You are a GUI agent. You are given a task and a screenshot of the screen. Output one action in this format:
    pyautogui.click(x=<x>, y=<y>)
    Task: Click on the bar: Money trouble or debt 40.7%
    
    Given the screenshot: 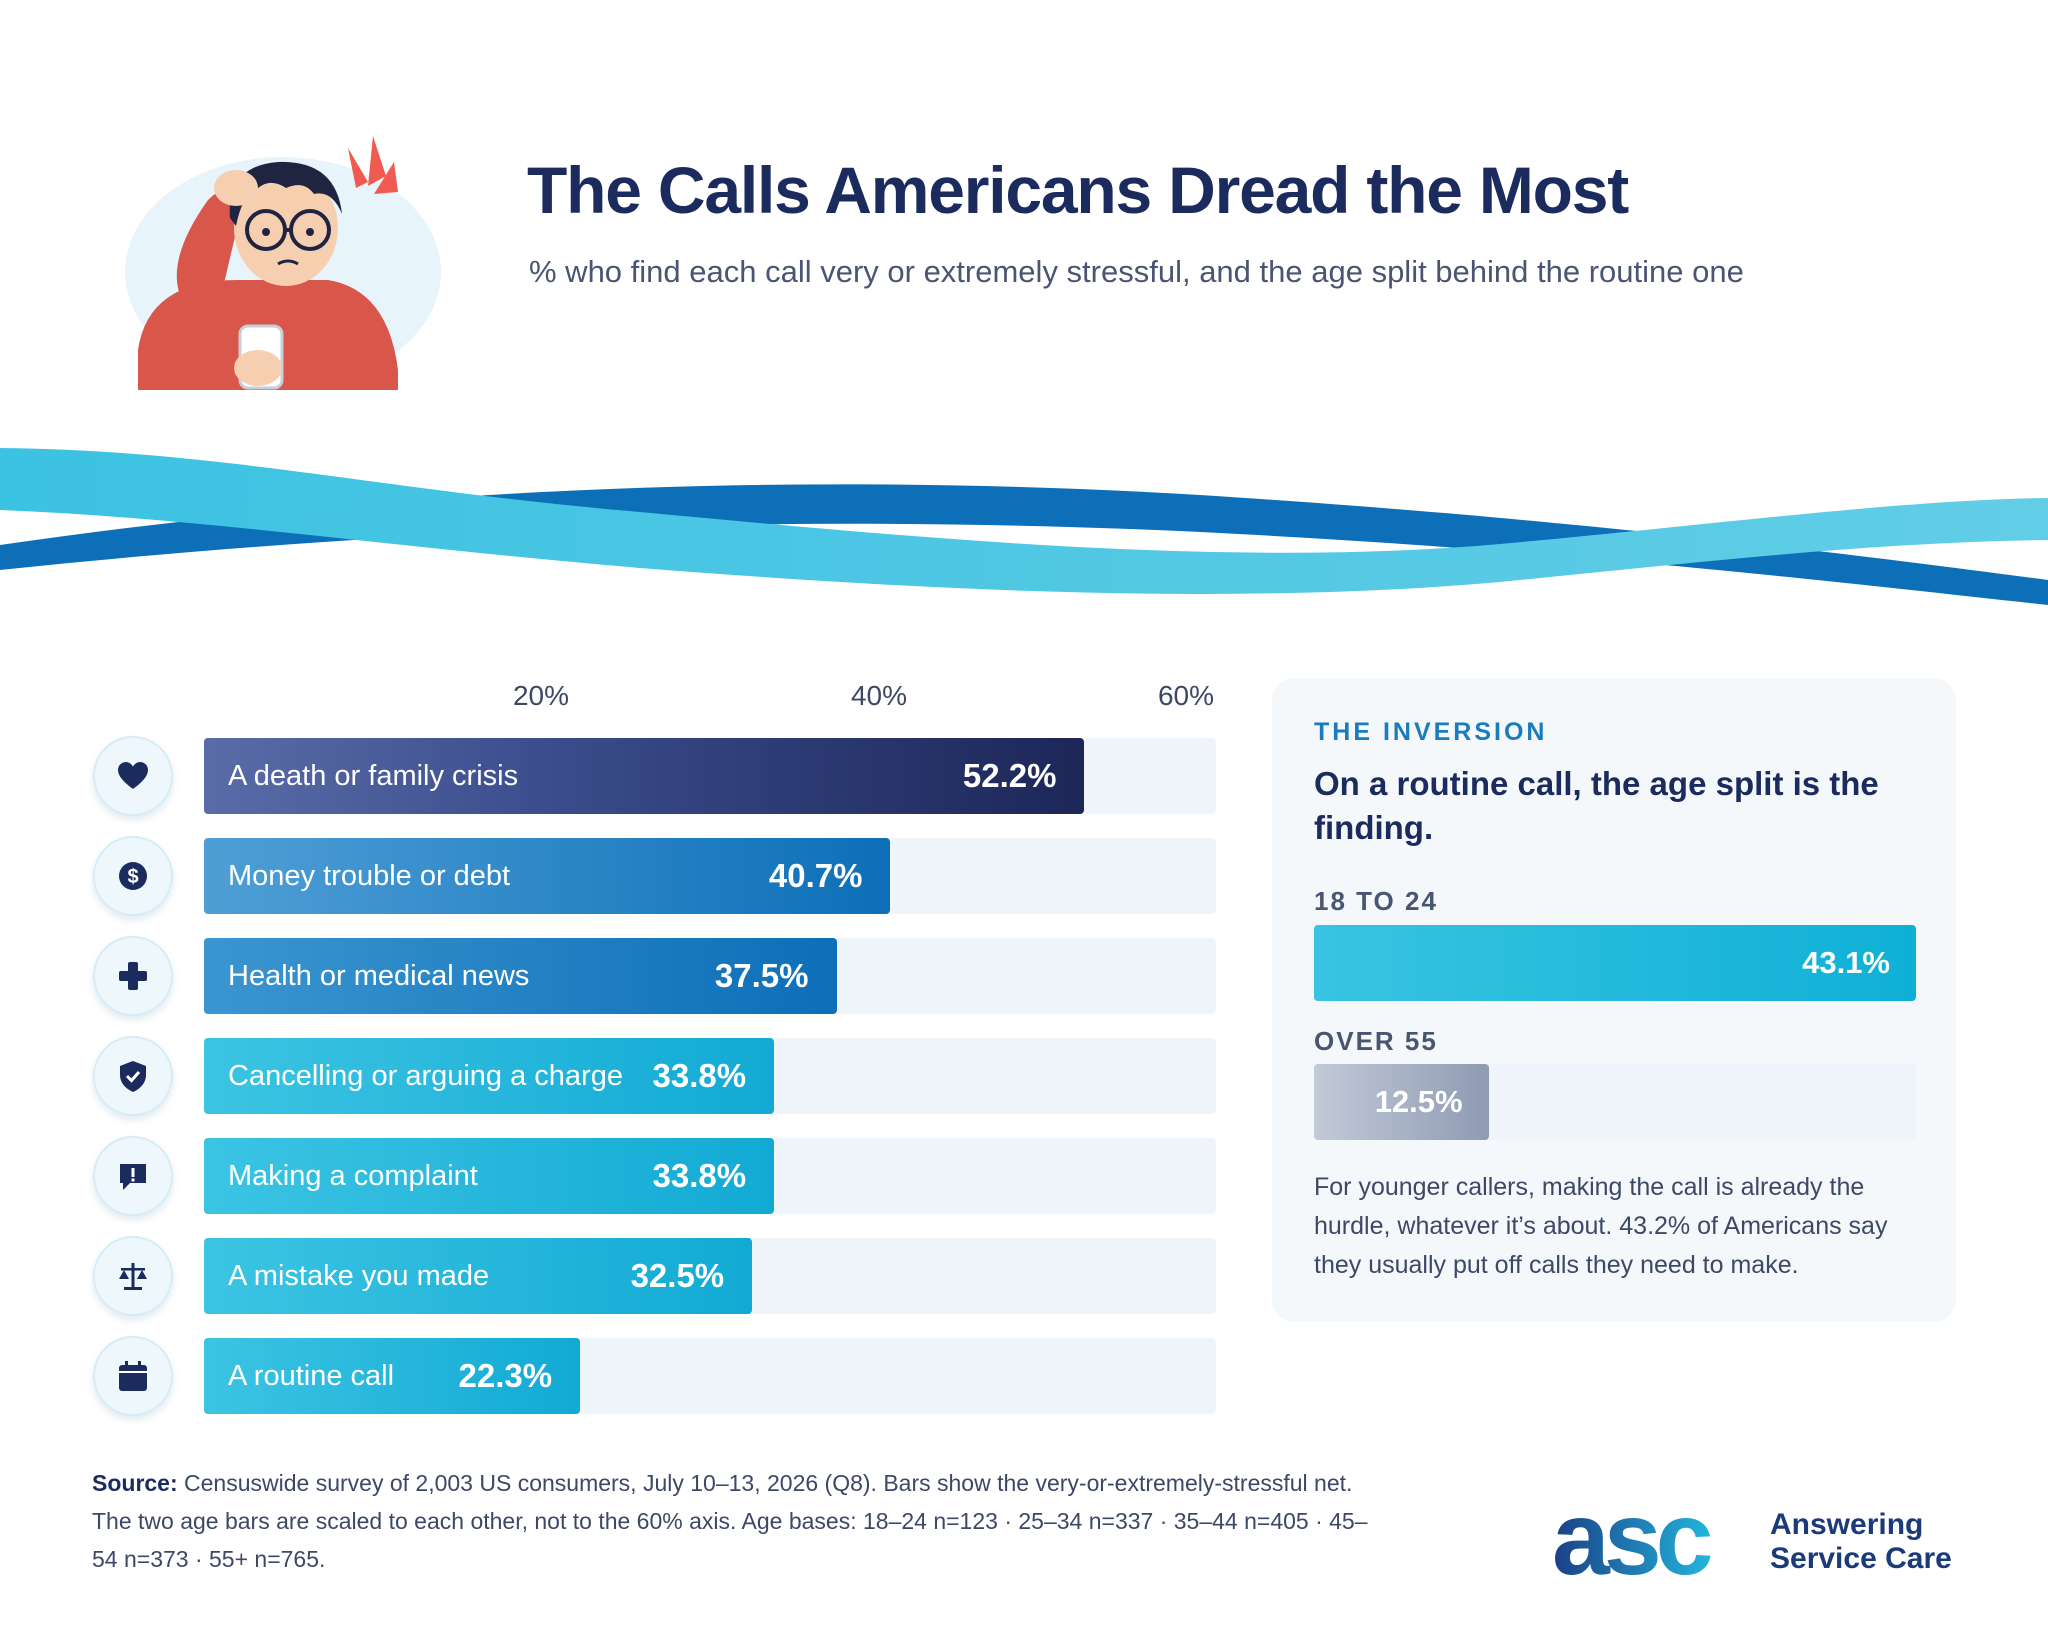 What is the action you would take?
    pyautogui.click(x=547, y=876)
    